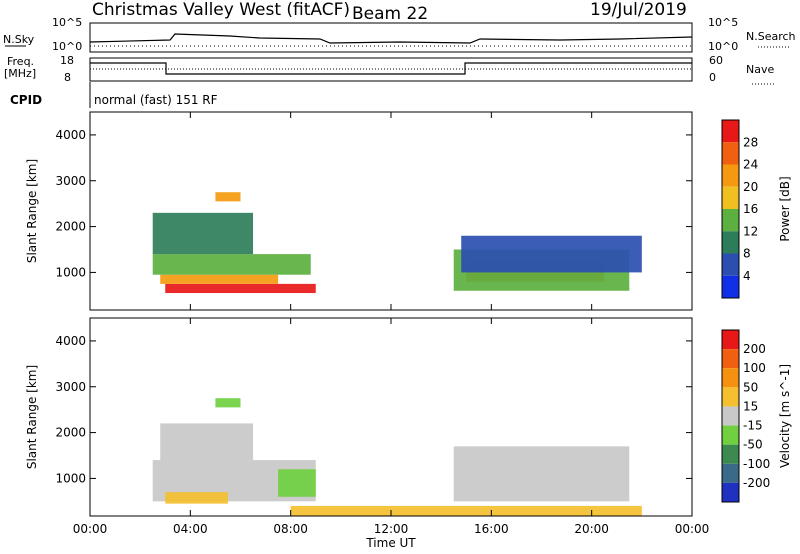 This screenshot has height=554, width=800. What do you see at coordinates (723, 22) in the screenshot?
I see `nsearch-tick-top: 10^5` at bounding box center [723, 22].